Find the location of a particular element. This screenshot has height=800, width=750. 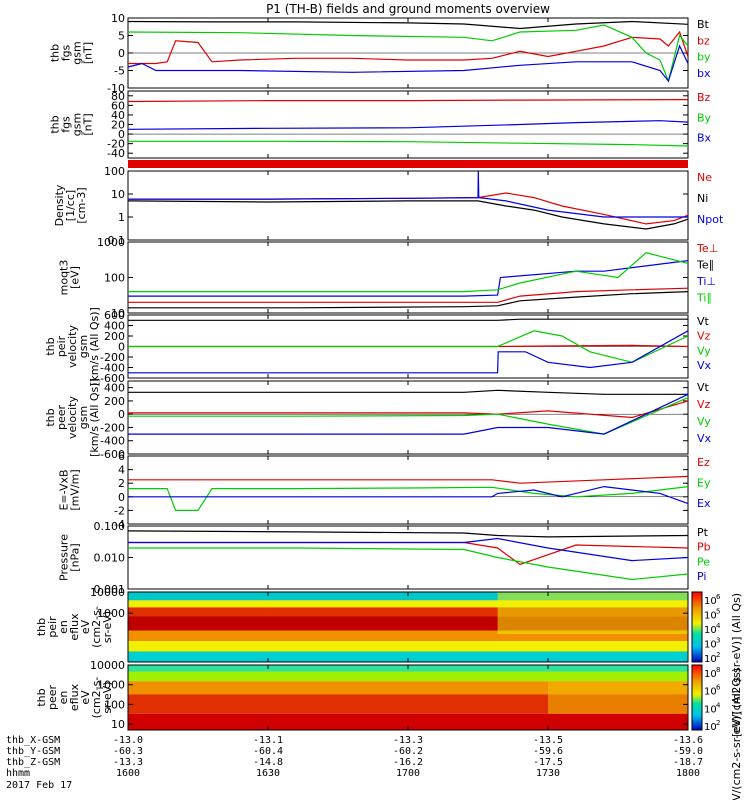

series-line-Ne is located at coordinates (408, 208).